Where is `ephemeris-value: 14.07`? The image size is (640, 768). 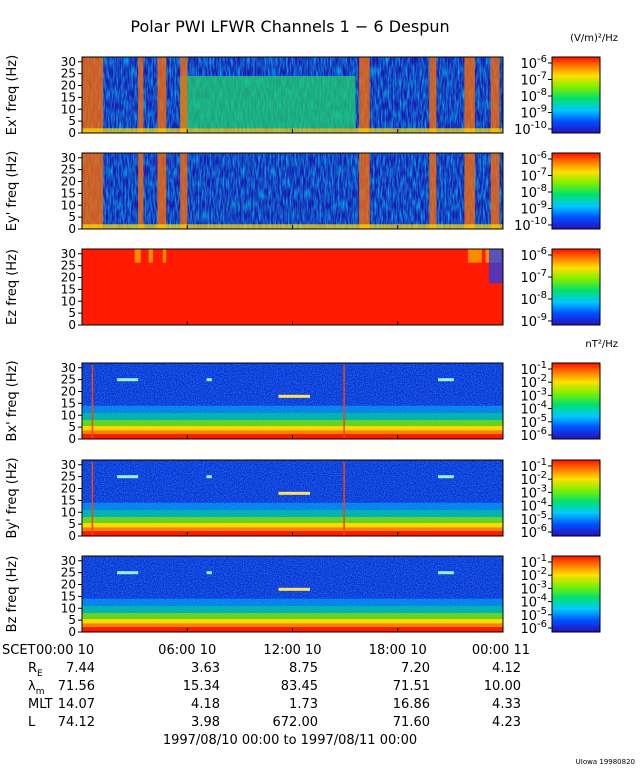 ephemeris-value: 14.07 is located at coordinates (76, 704).